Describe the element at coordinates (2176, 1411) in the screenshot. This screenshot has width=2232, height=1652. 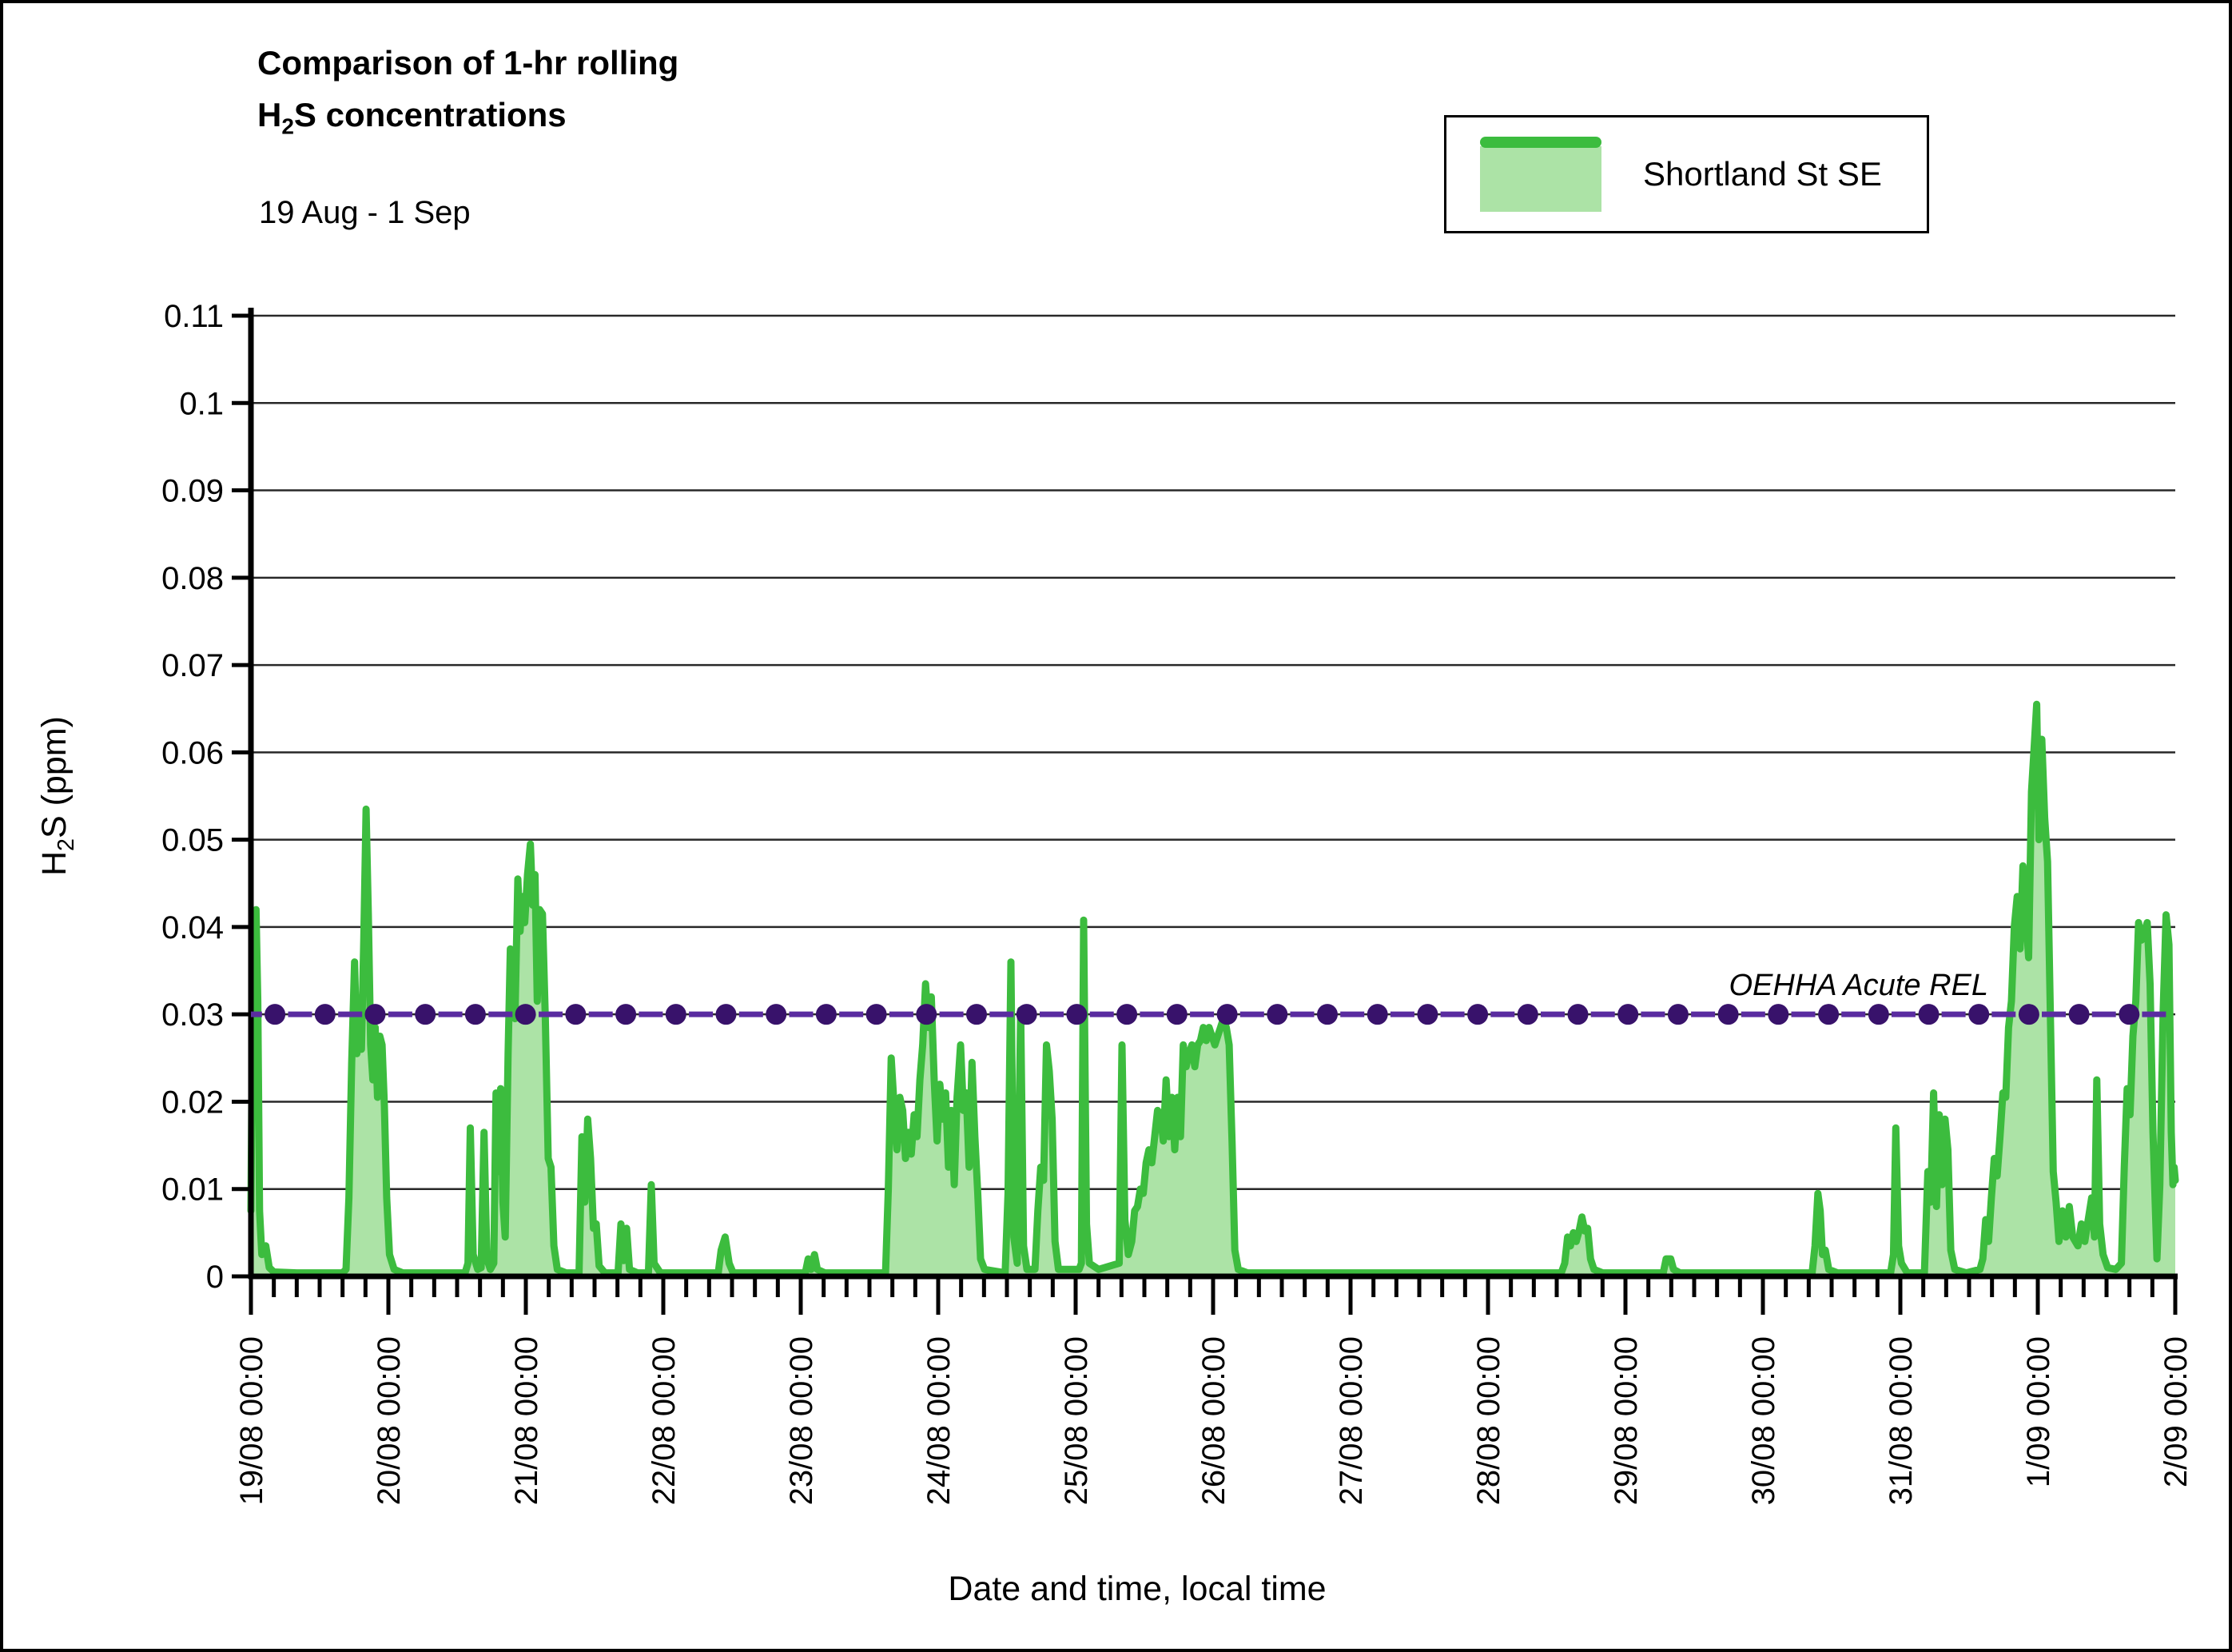
I see `x-tick-label: 2/09 00:00` at that location.